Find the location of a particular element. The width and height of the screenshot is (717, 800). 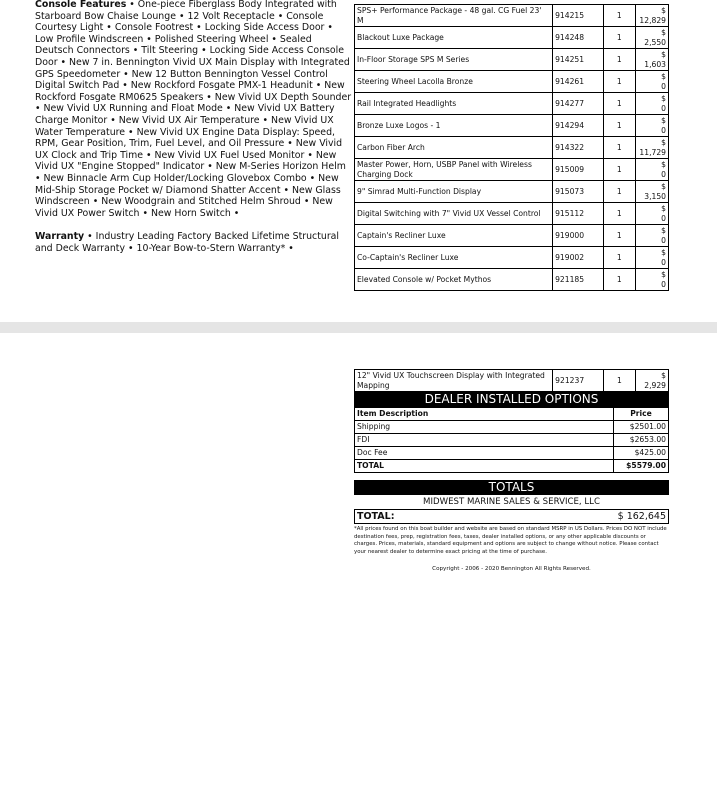

part-number: 914294 is located at coordinates (578, 125).